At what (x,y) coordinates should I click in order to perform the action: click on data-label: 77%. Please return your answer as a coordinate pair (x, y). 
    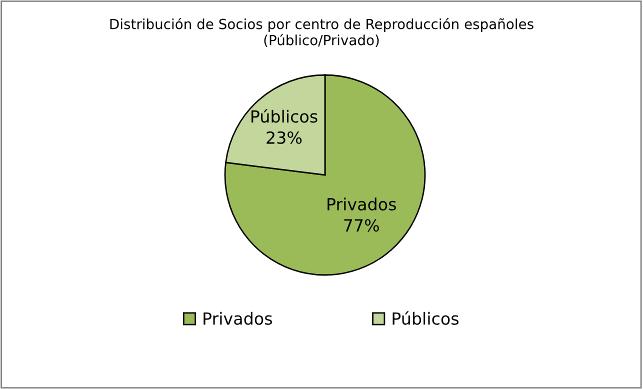
    Looking at the image, I should click on (361, 225).